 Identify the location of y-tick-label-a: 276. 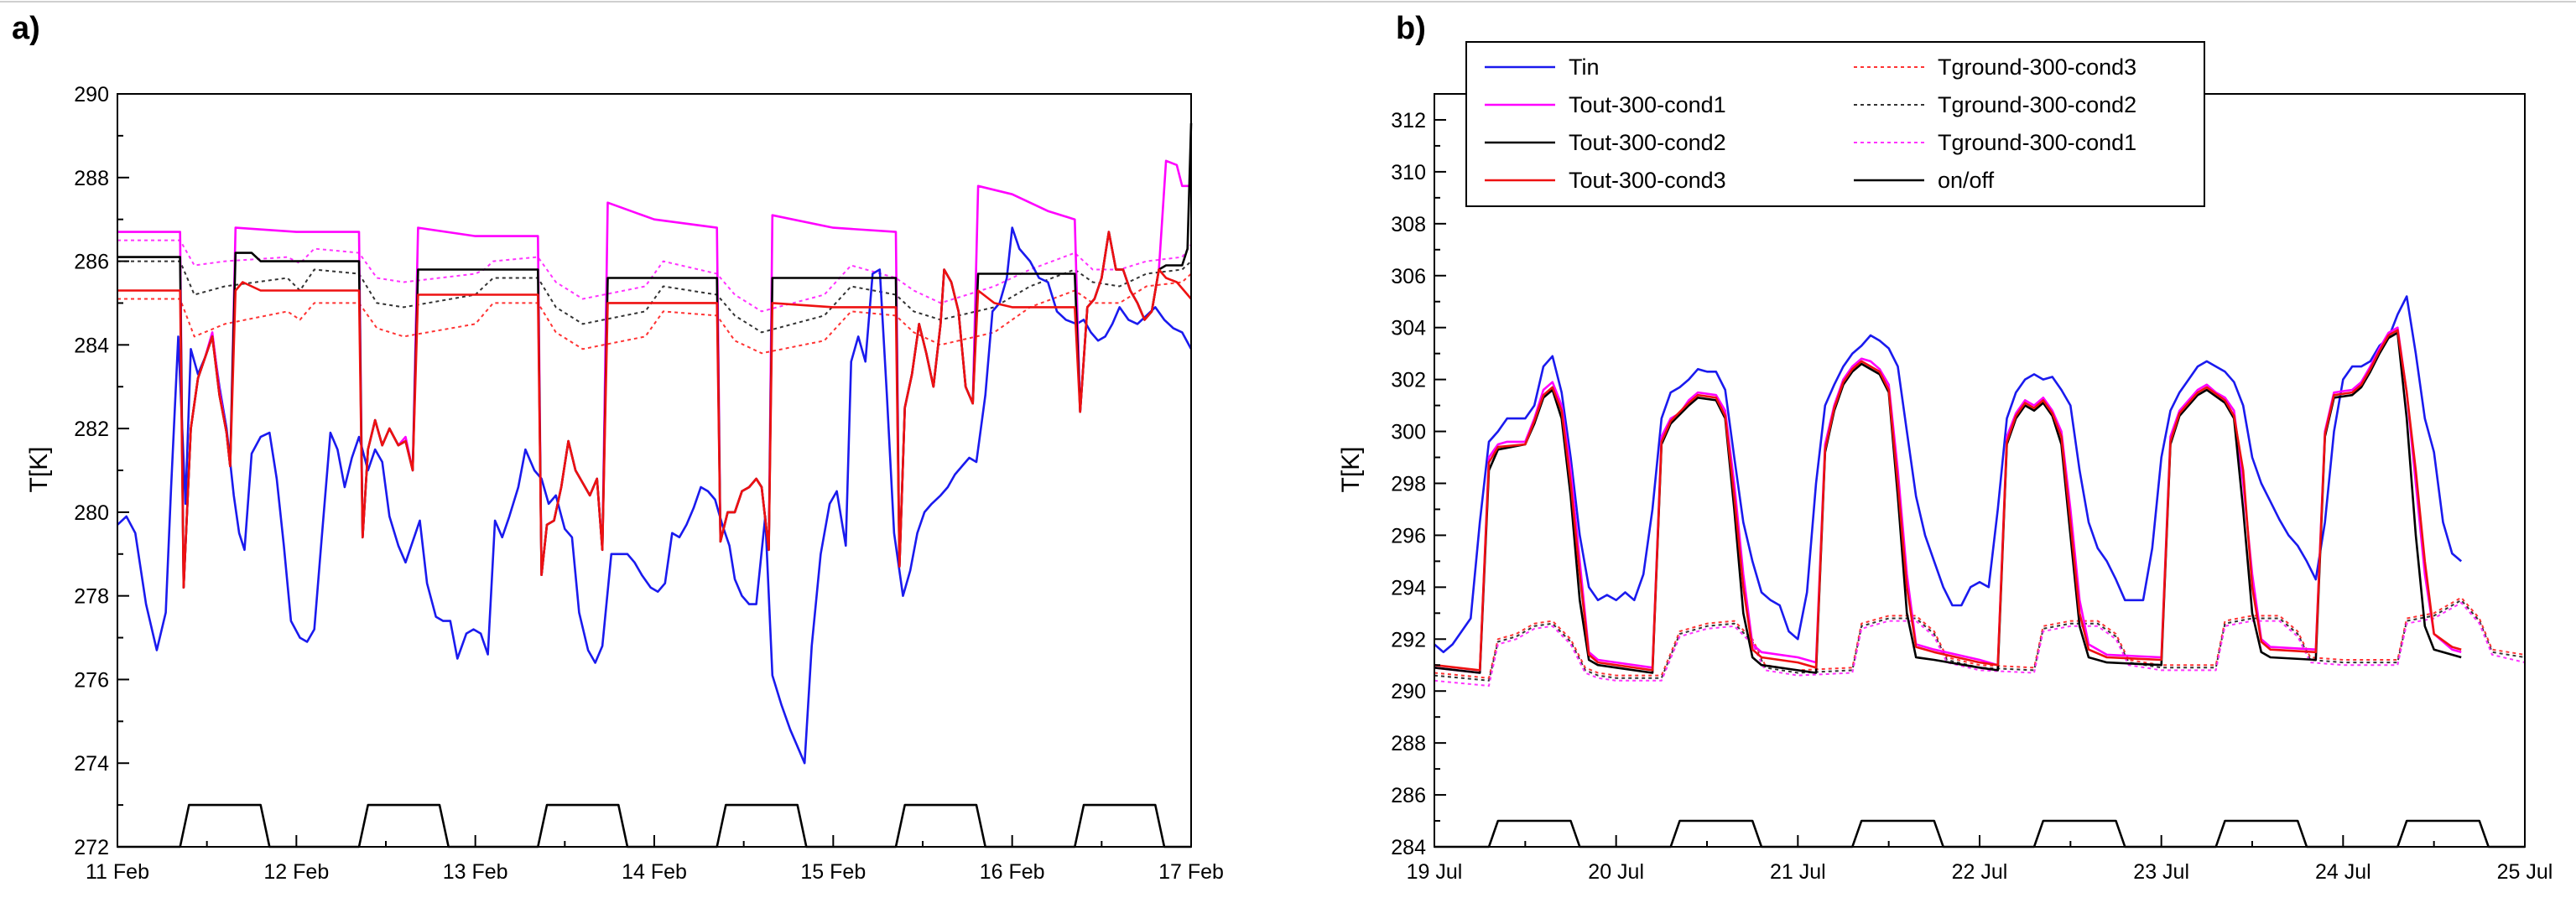
(91, 680).